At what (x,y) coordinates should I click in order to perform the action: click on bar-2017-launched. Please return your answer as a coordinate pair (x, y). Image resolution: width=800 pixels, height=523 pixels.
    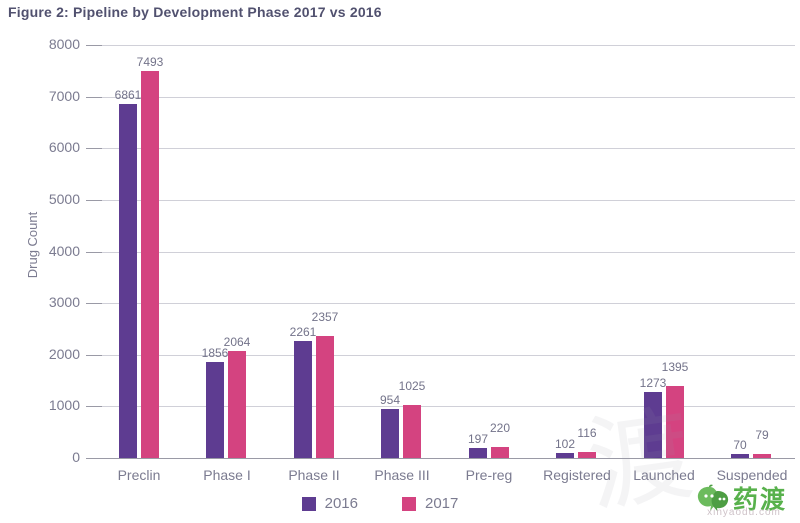
    Looking at the image, I should click on (675, 422).